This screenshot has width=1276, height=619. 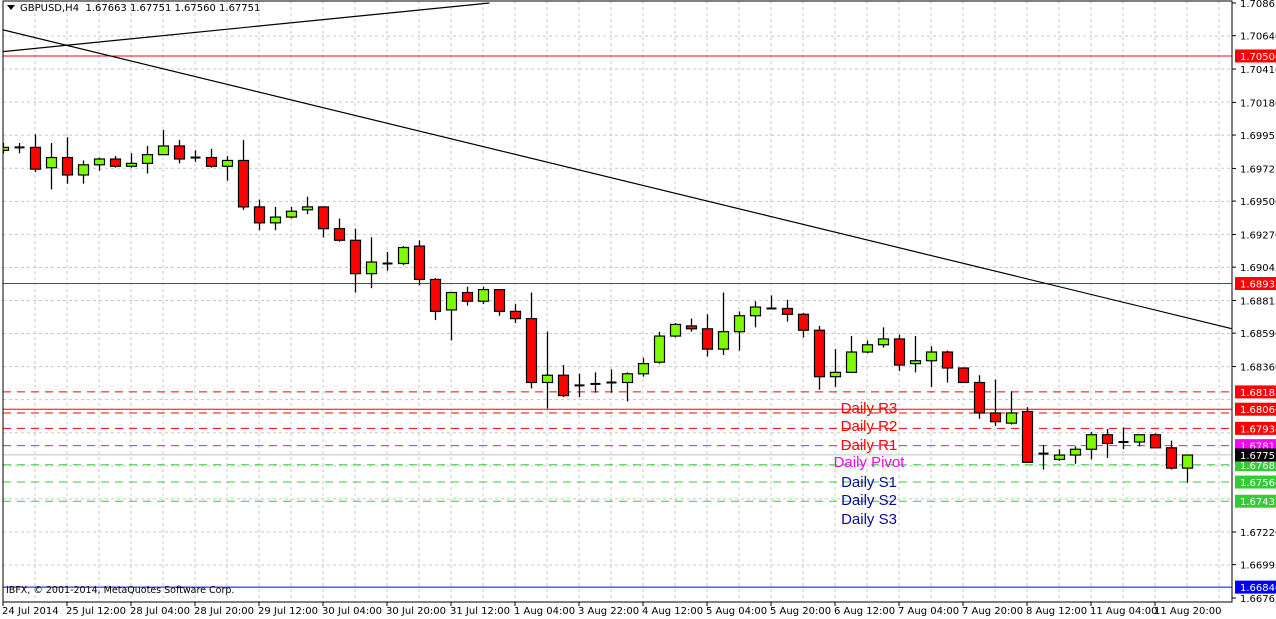 I want to click on x-tick-label: 8 Aug 12:00, so click(x=1056, y=611).